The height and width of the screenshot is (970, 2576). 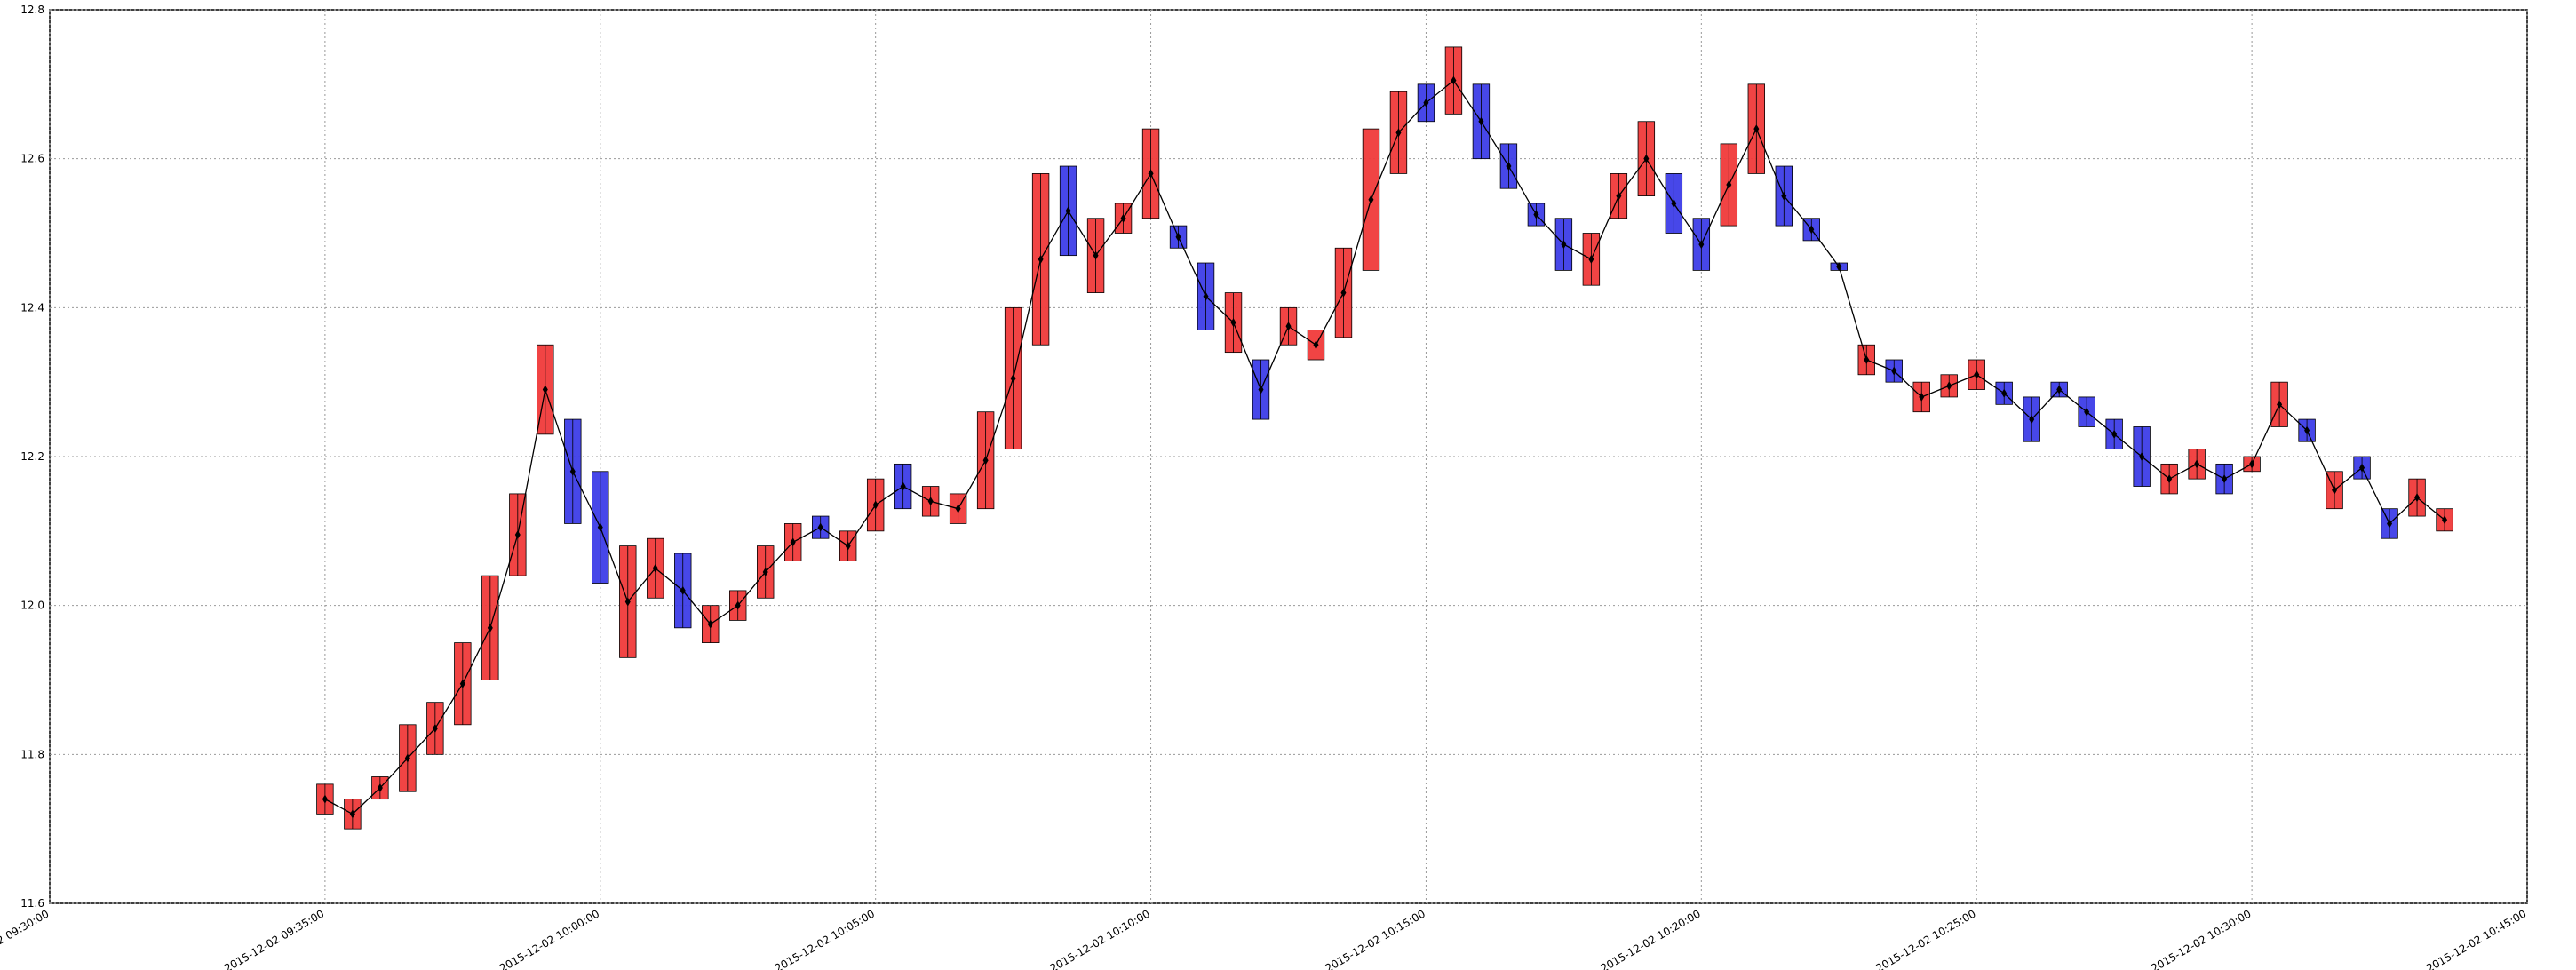 What do you see at coordinates (32, 307) in the screenshot?
I see `y-tick-label: 12.4` at bounding box center [32, 307].